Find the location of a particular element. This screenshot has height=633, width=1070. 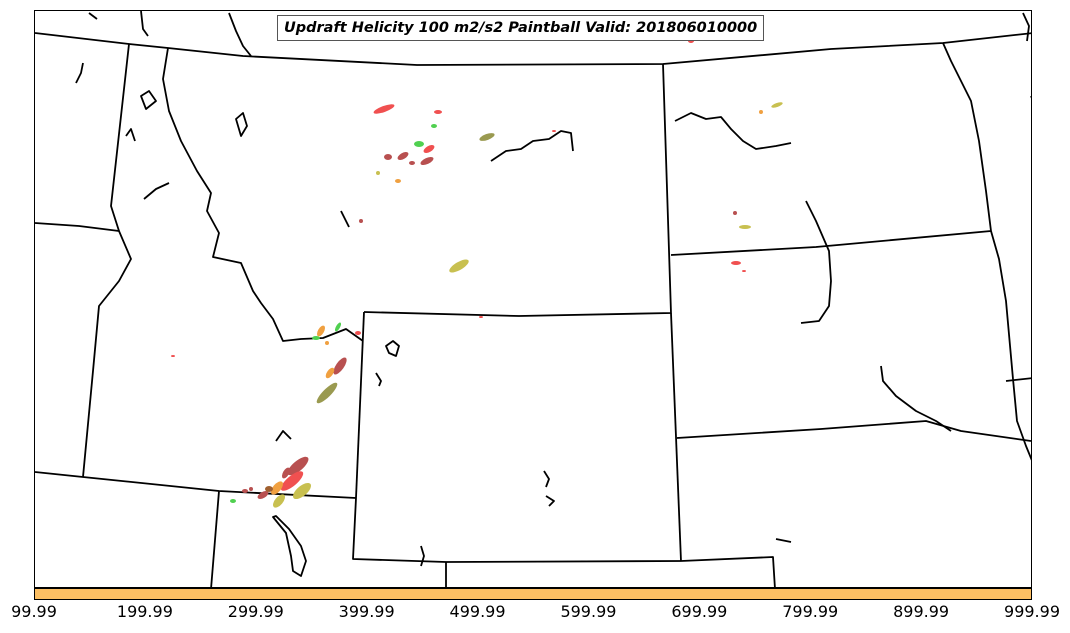

coeur-dalene is located at coordinates (130, 135).